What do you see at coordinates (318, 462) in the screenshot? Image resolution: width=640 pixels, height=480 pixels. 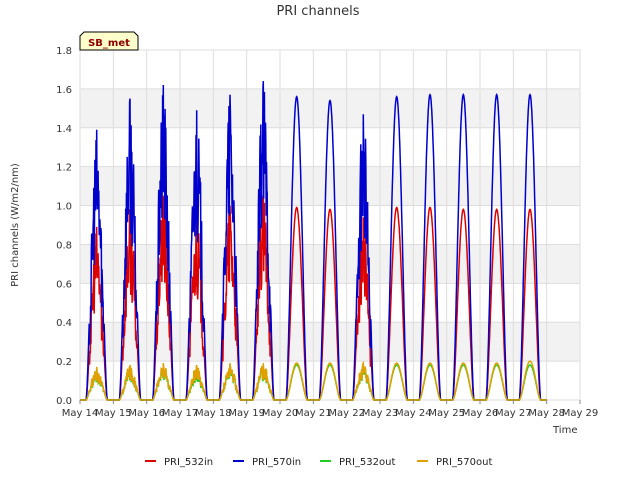 I see `legend: PRI_532in PRI_570in PRI_532out PRI_570out` at bounding box center [318, 462].